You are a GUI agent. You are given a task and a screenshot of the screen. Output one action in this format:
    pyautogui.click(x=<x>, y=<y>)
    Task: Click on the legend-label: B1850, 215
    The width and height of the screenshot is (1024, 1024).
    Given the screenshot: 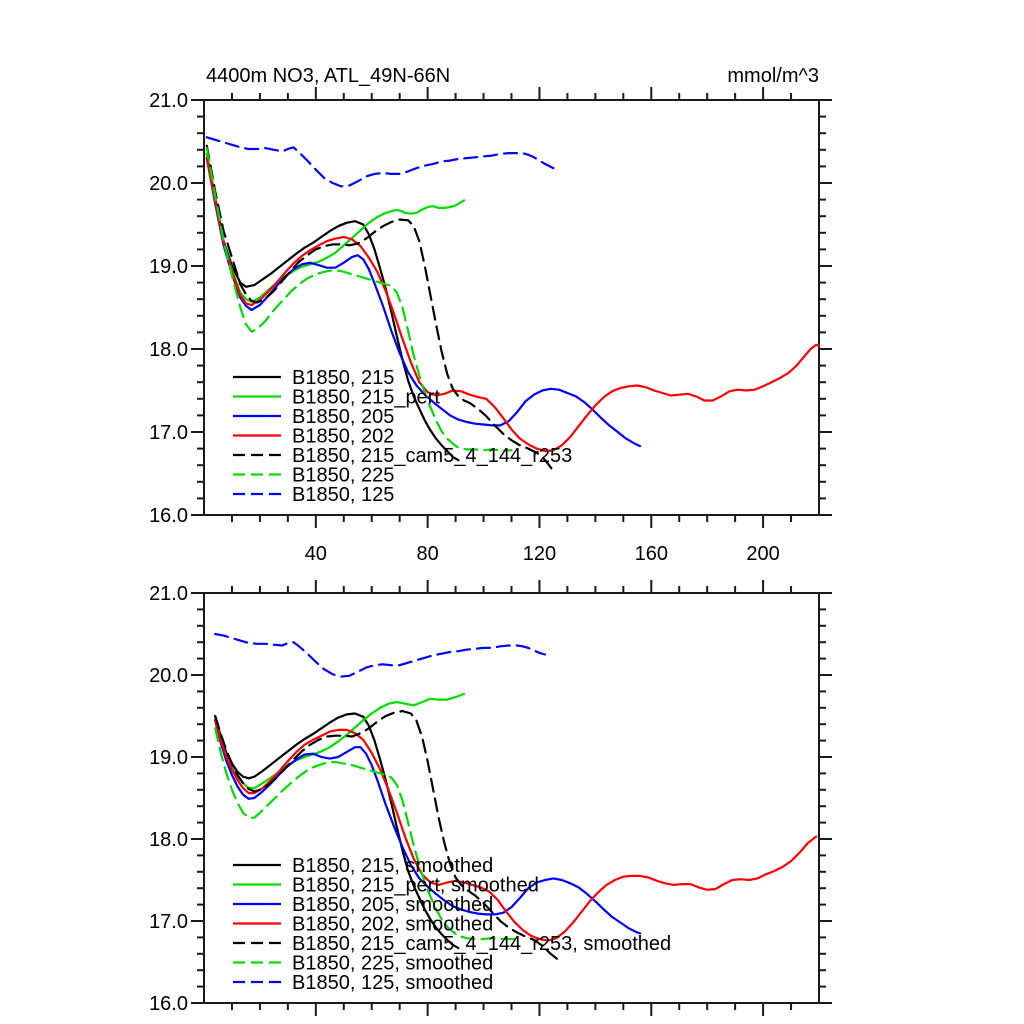 What is the action you would take?
    pyautogui.click(x=343, y=378)
    